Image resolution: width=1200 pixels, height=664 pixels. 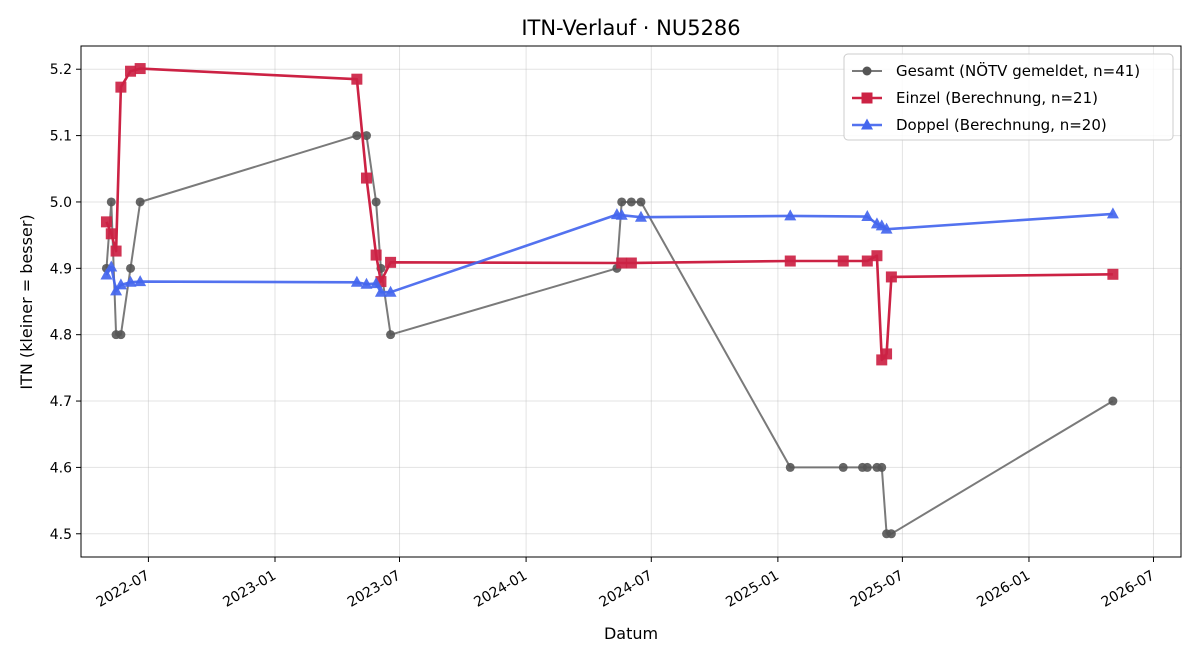 I want to click on legend-item: Doppel (Berechnung, n=20), so click(x=979, y=125).